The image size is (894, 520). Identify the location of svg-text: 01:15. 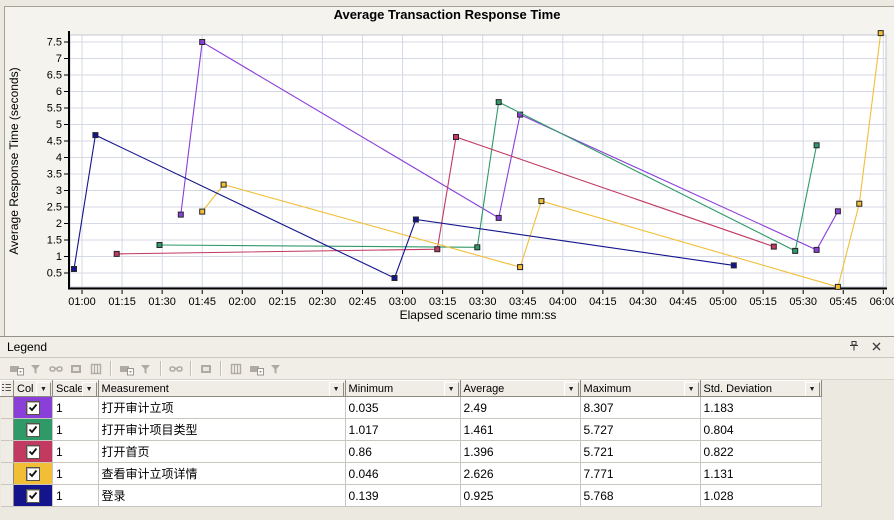
(122, 302).